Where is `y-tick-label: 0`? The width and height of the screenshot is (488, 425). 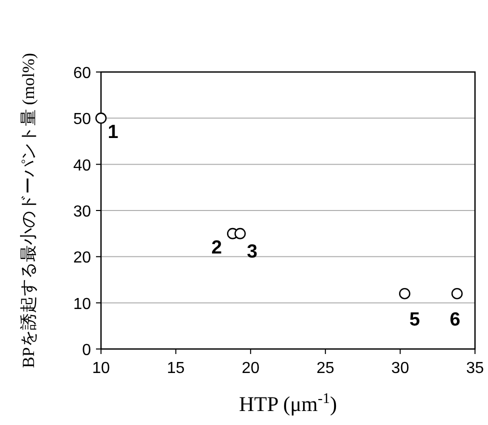
y-tick-label: 0 is located at coordinates (87, 350).